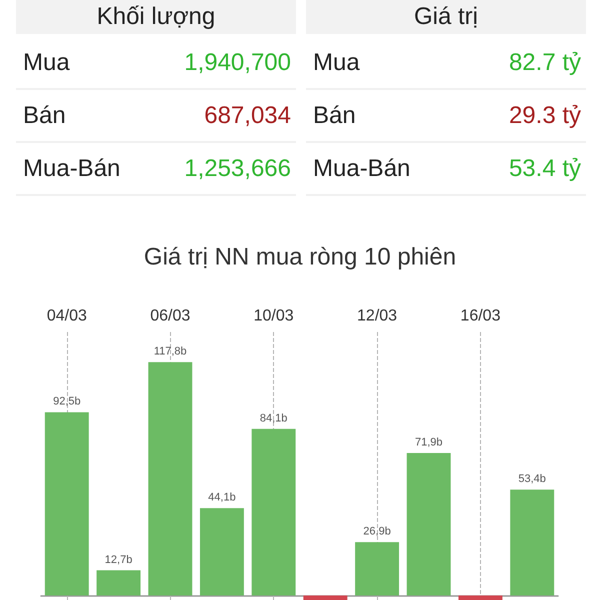  I want to click on data-label: 53,4b, so click(532, 479).